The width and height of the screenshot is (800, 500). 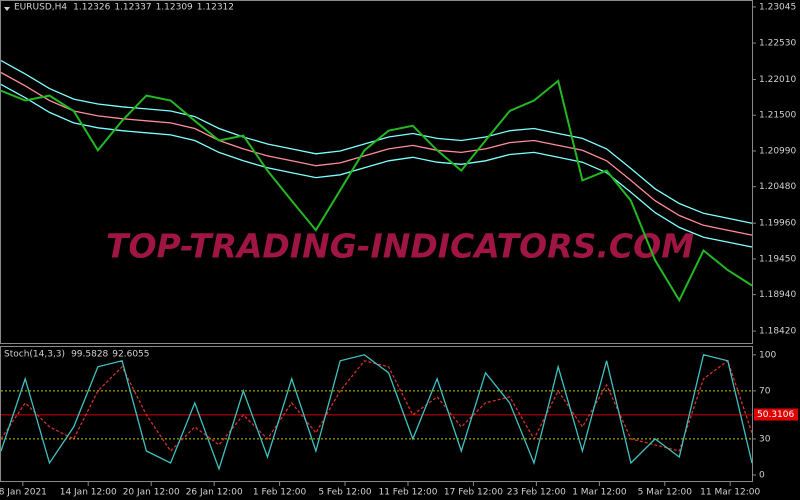 I want to click on y-tick-label: 70, so click(x=765, y=391).